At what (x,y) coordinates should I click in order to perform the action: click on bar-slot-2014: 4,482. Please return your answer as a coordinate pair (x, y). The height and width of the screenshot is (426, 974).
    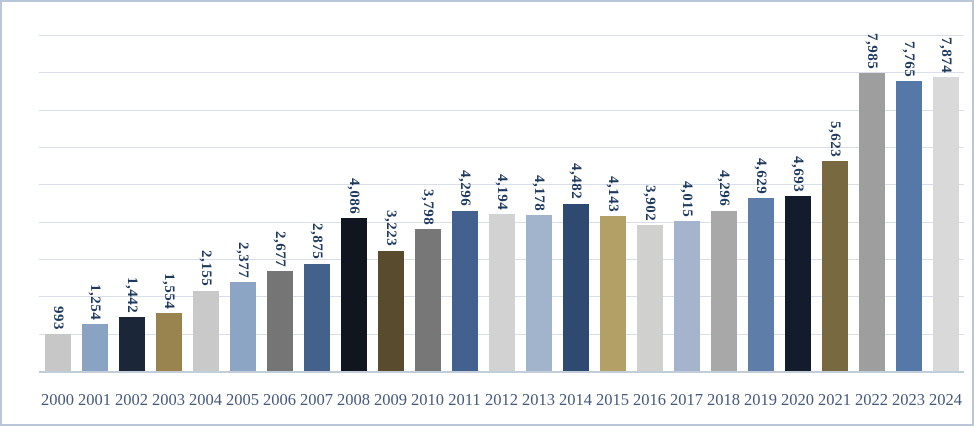
    Looking at the image, I should click on (575, 186).